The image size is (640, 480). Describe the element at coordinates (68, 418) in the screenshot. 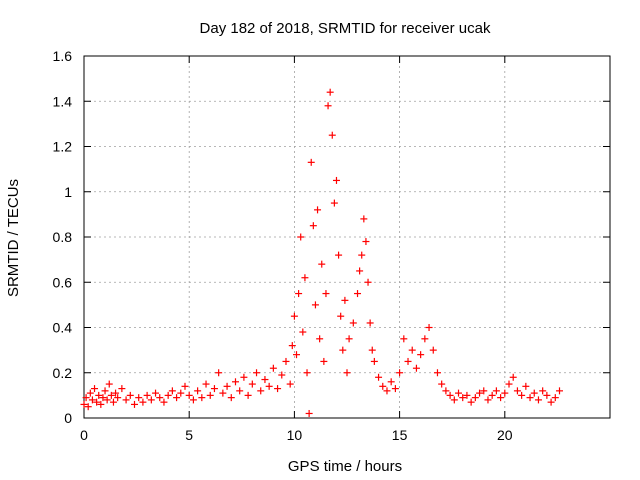

I see `y-tick-label: 0` at that location.